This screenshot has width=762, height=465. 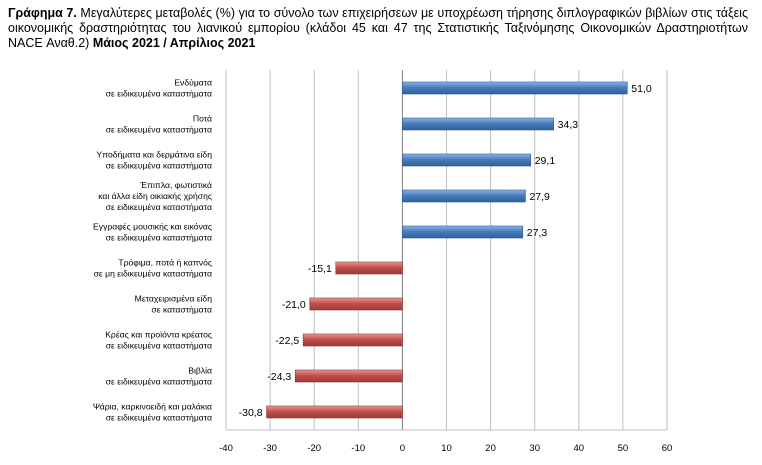 I want to click on data-label: -22,5, so click(x=287, y=341).